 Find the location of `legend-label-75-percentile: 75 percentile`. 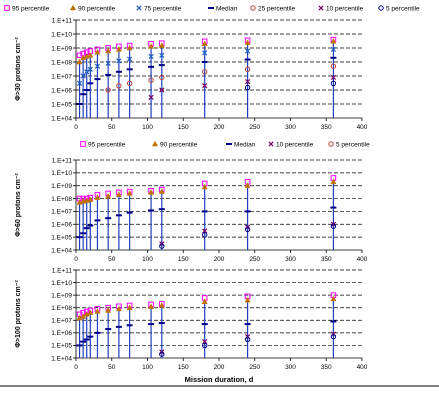

legend-label-75-percentile: 75 percentile is located at coordinates (163, 8).